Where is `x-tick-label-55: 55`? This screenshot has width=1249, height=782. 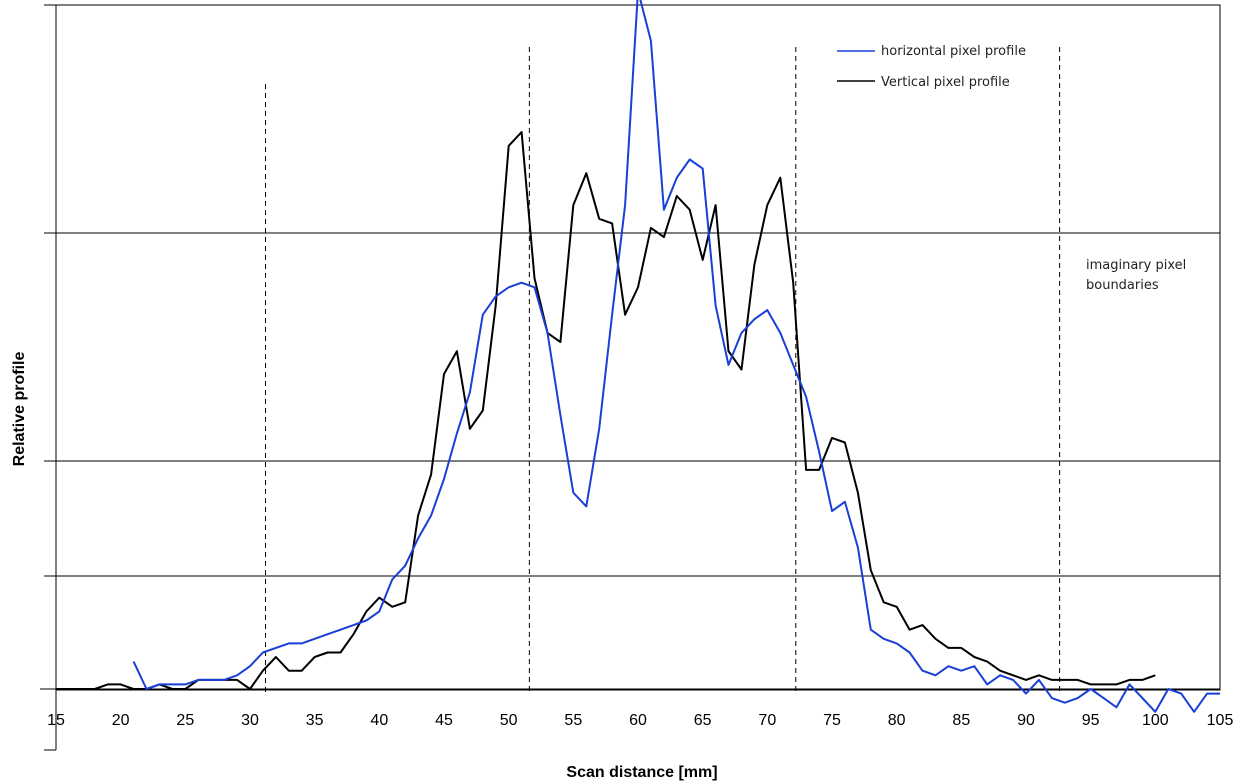 x-tick-label-55: 55 is located at coordinates (573, 720).